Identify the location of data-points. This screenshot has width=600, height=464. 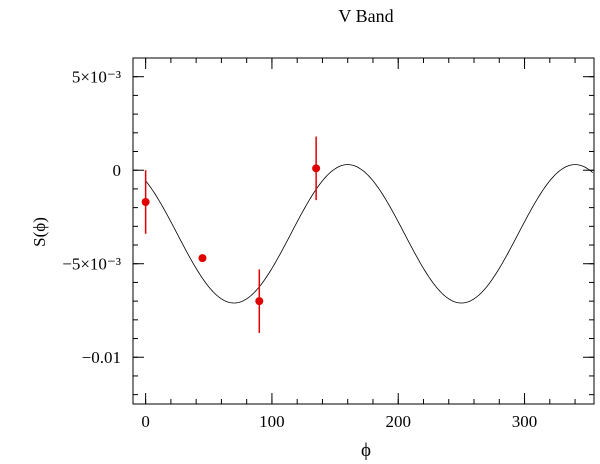
(231, 234).